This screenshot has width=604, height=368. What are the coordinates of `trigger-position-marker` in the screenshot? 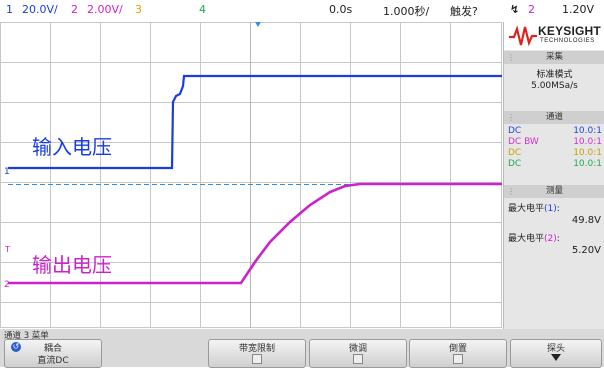 It's located at (258, 23).